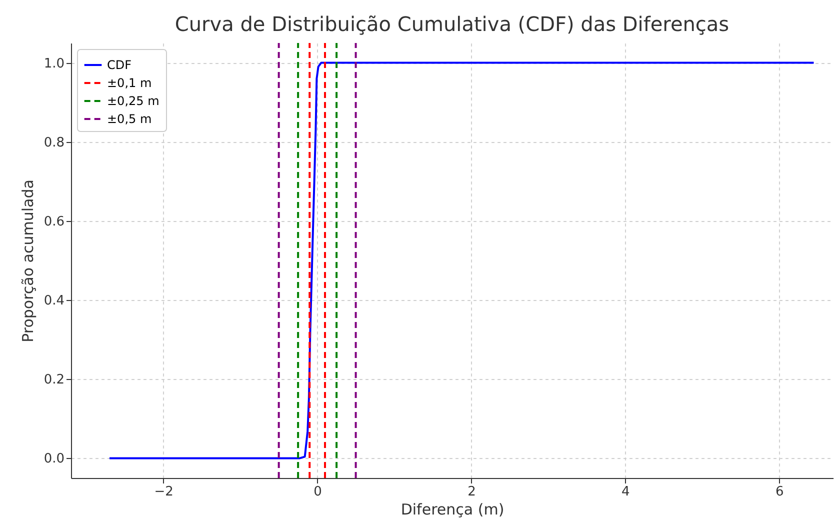  Describe the element at coordinates (54, 222) in the screenshot. I see `y-tick-label: 0.6` at that location.